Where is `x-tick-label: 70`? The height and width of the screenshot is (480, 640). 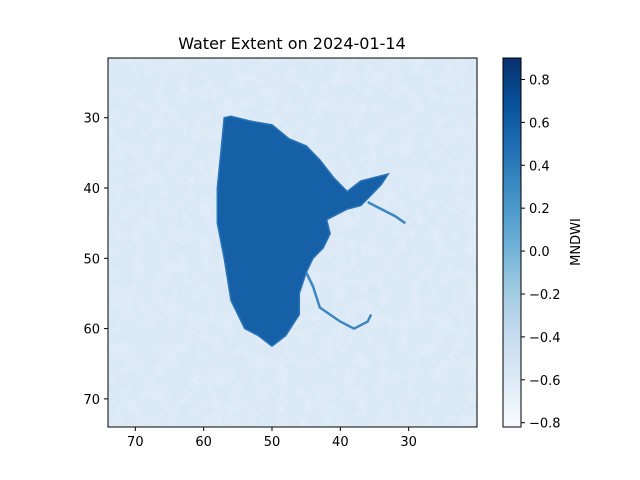
x-tick-label: 70 is located at coordinates (135, 442).